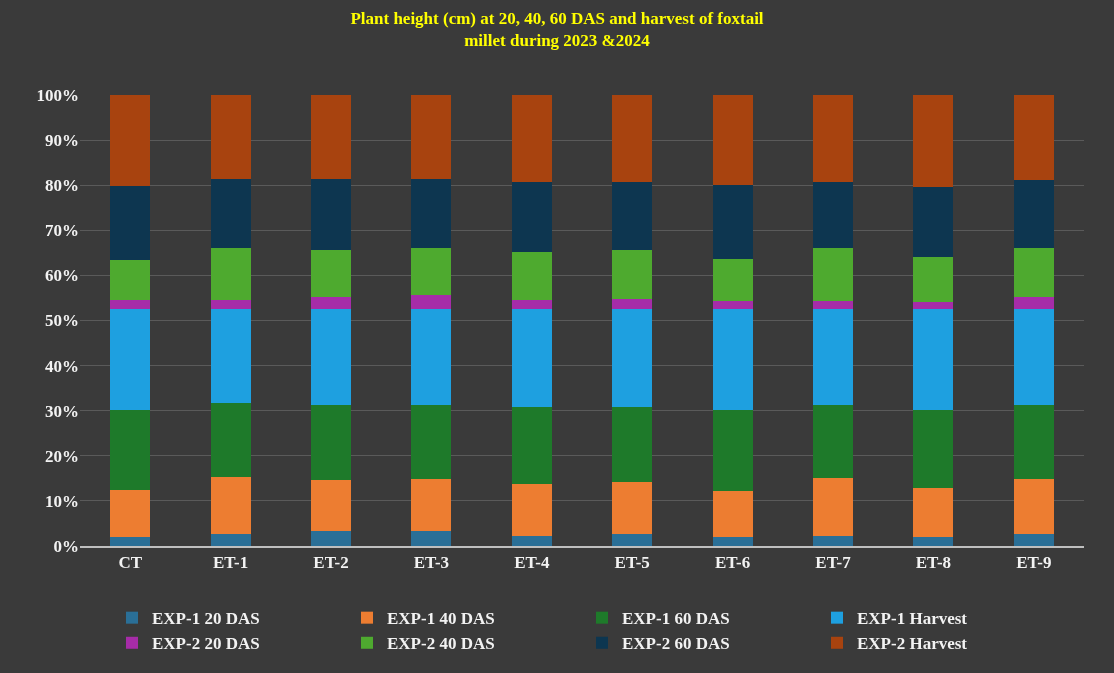 The image size is (1114, 673). I want to click on x-tick-label: ET-3, so click(431, 563).